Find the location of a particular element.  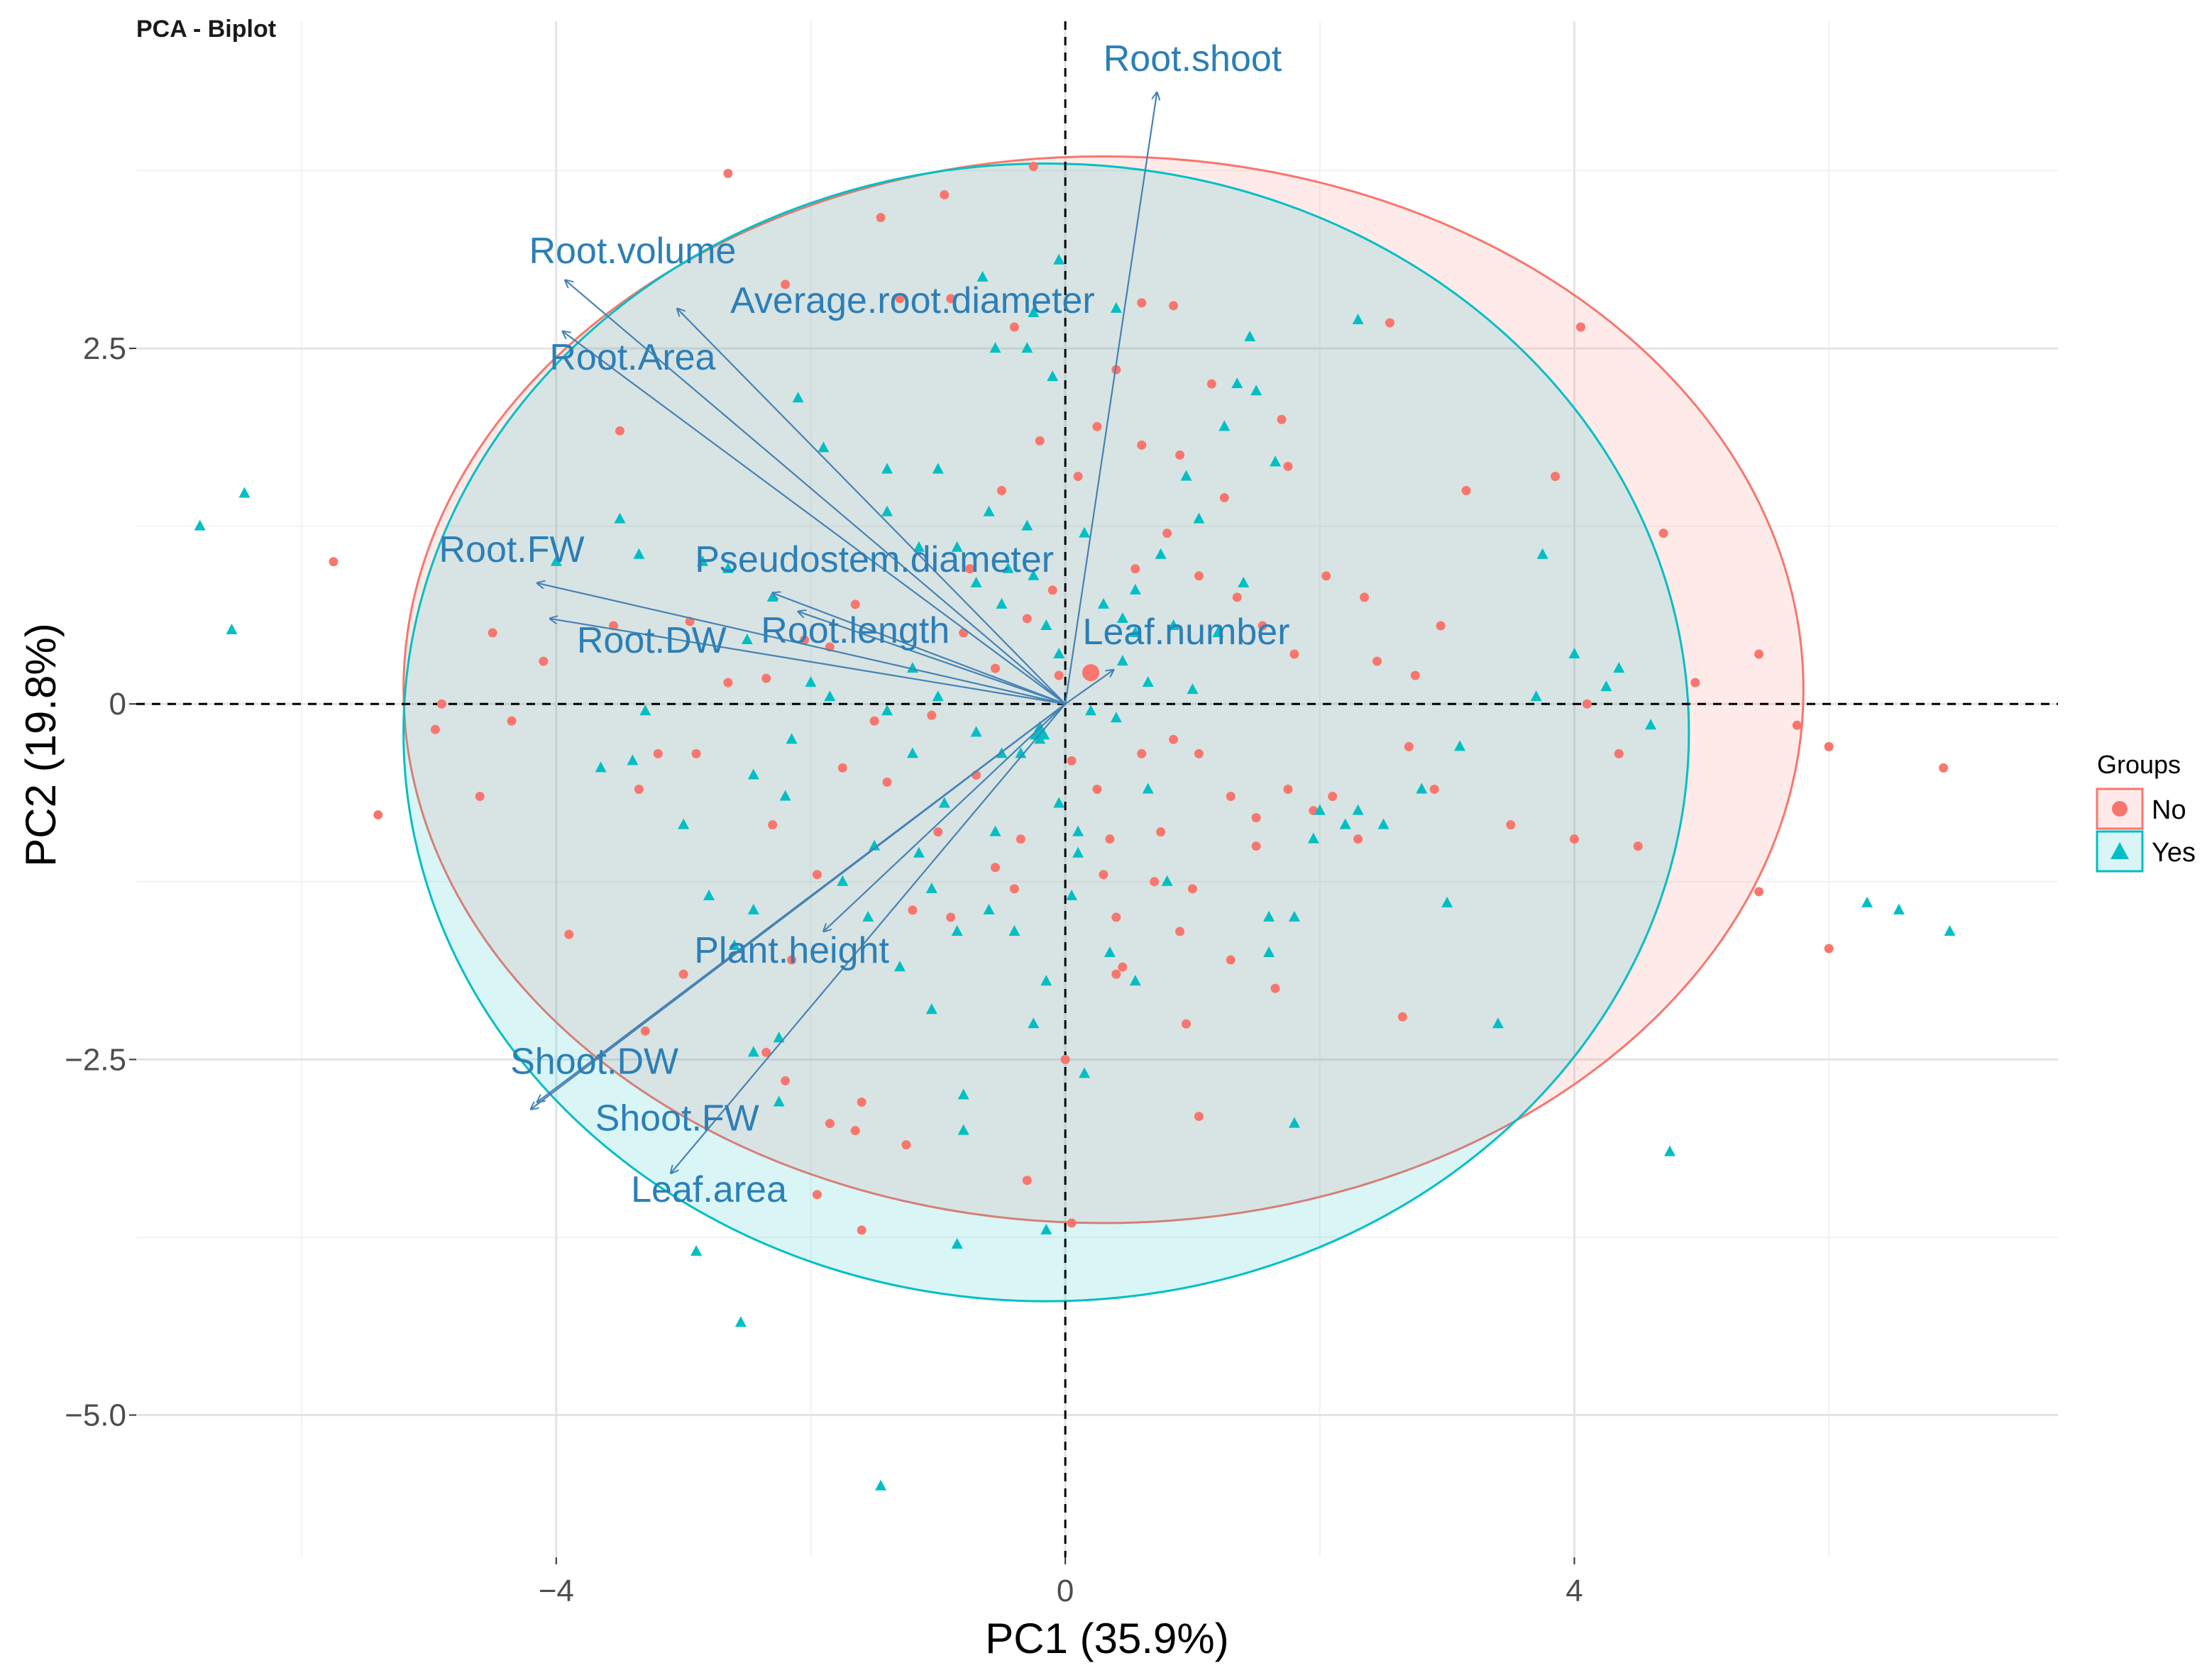

variable-label-root-volume: Root.volume is located at coordinates (632, 251).